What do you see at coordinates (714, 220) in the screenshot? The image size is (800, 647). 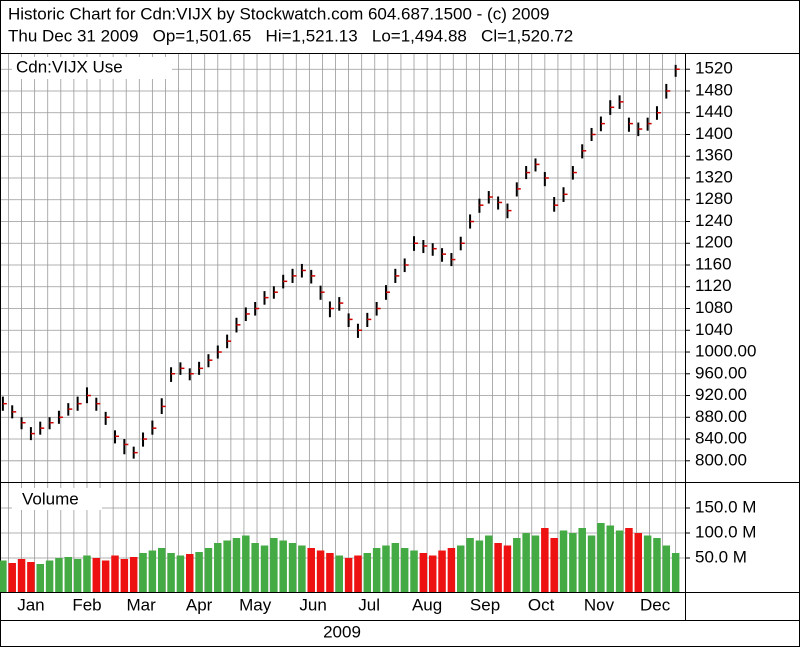 I see `y-tick-label: 1240` at bounding box center [714, 220].